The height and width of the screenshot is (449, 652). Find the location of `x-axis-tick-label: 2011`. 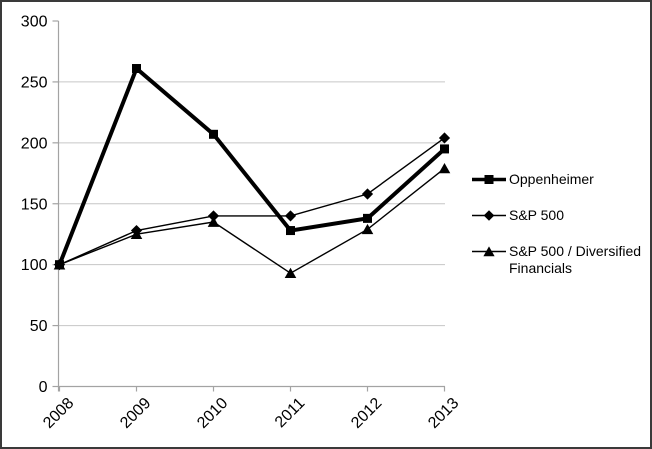

x-axis-tick-label: 2011 is located at coordinates (290, 413).